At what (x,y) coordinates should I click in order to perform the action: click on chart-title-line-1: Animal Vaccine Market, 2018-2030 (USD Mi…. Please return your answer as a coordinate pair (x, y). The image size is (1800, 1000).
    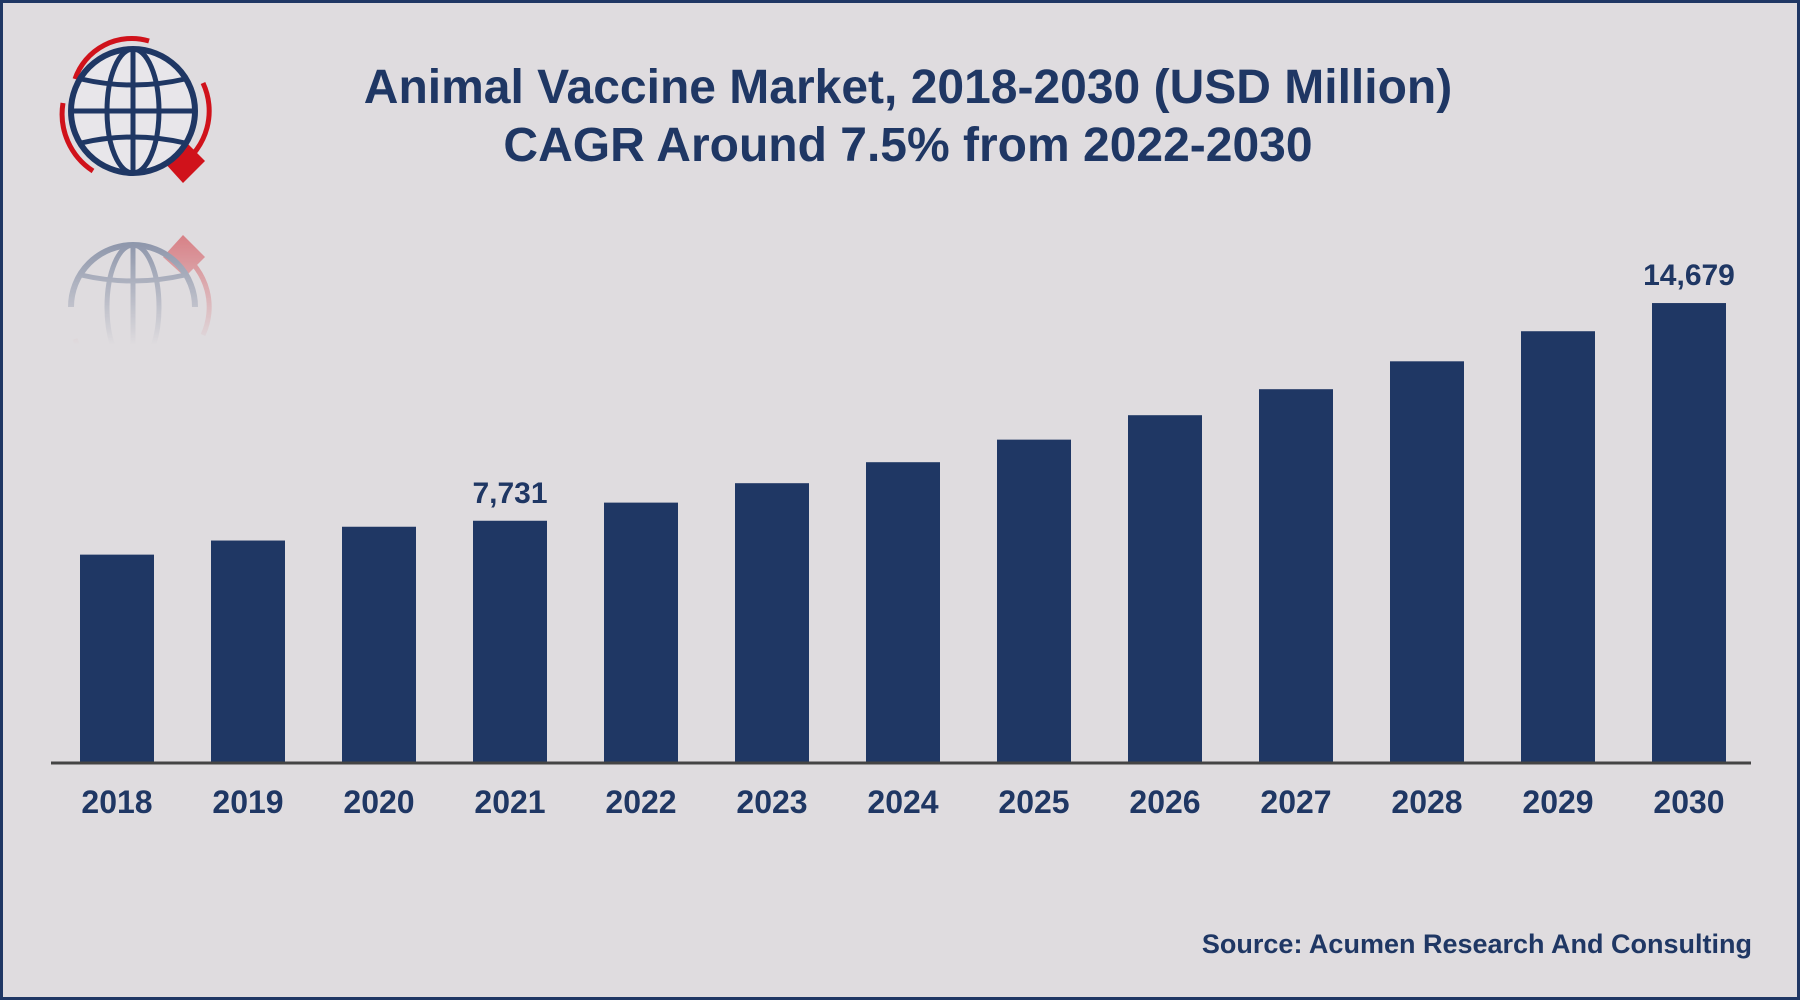
    Looking at the image, I should click on (908, 87).